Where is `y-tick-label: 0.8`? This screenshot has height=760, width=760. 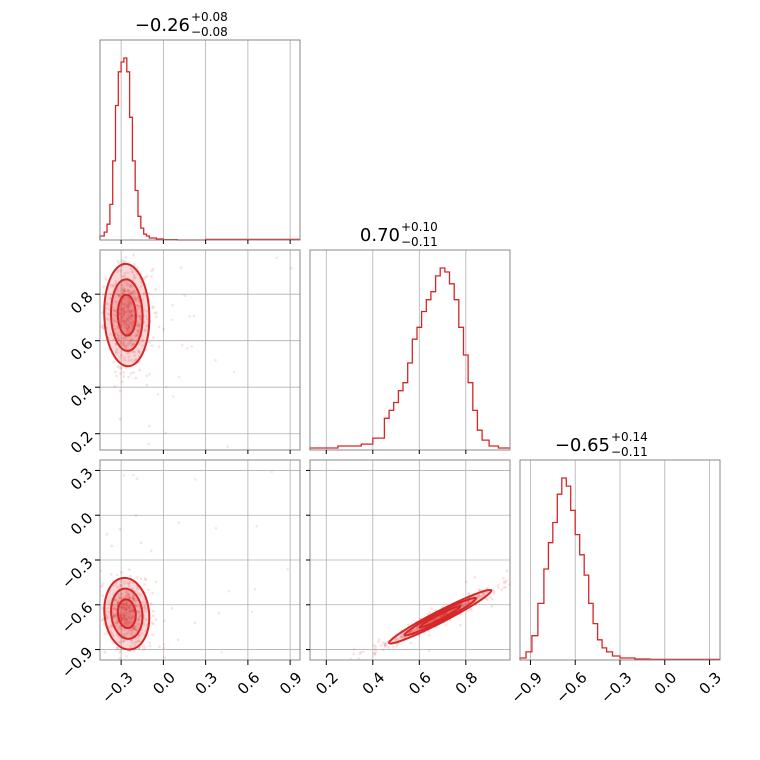 y-tick-label: 0.8 is located at coordinates (82, 303).